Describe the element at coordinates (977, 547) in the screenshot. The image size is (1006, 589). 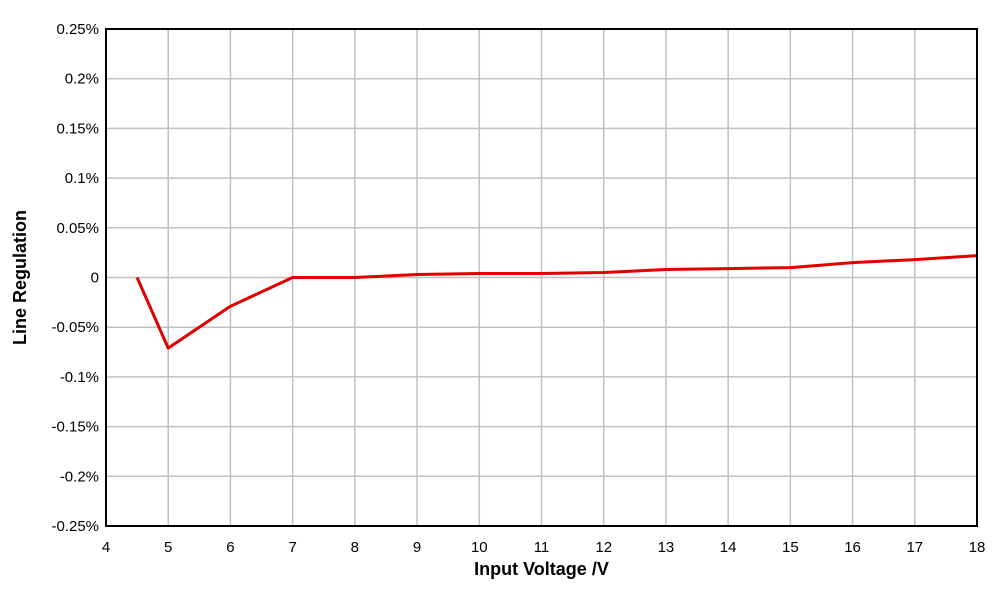
I see `x-tick-label: 18` at that location.